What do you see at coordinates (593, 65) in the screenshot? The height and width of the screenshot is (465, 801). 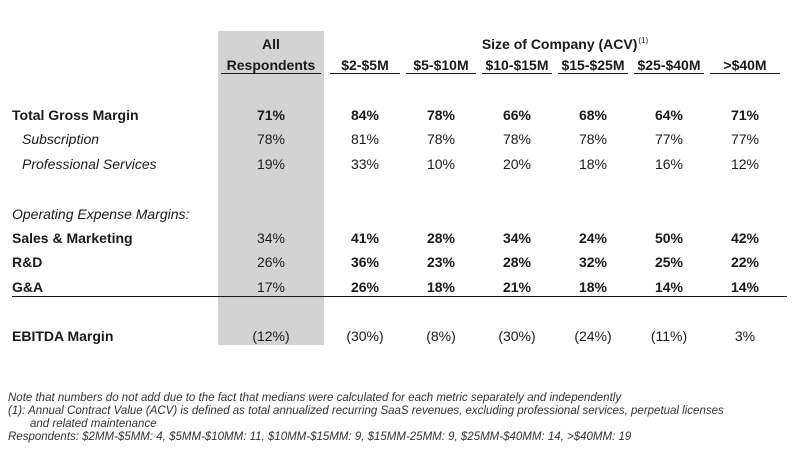 I see `column-header-15-25m: $15-$25M` at bounding box center [593, 65].